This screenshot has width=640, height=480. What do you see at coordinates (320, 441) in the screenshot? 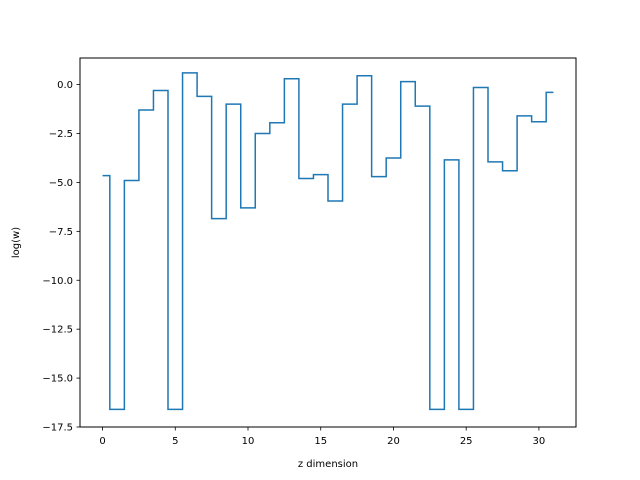
I see `x-tick-label: 15` at bounding box center [320, 441].